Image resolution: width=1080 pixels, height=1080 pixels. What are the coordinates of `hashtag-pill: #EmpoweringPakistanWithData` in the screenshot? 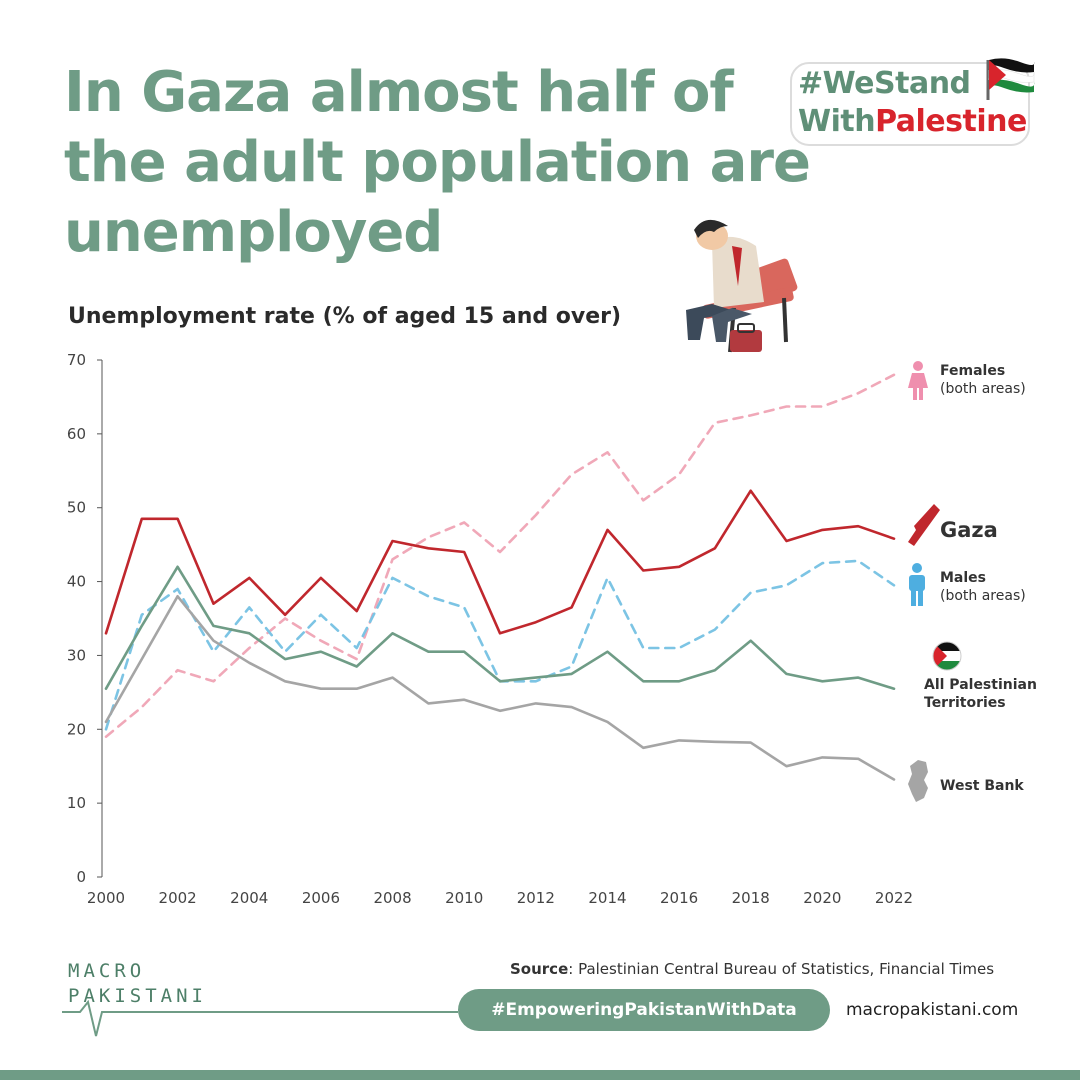 It's located at (644, 1010).